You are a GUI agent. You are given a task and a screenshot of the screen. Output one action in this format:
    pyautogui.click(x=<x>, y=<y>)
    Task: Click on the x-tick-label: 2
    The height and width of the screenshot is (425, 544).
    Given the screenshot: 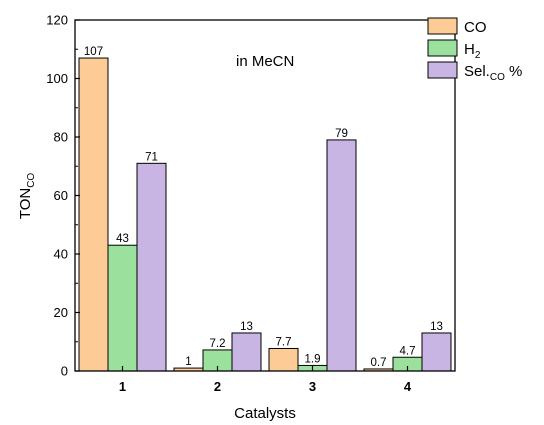 What is the action you would take?
    pyautogui.click(x=217, y=386)
    